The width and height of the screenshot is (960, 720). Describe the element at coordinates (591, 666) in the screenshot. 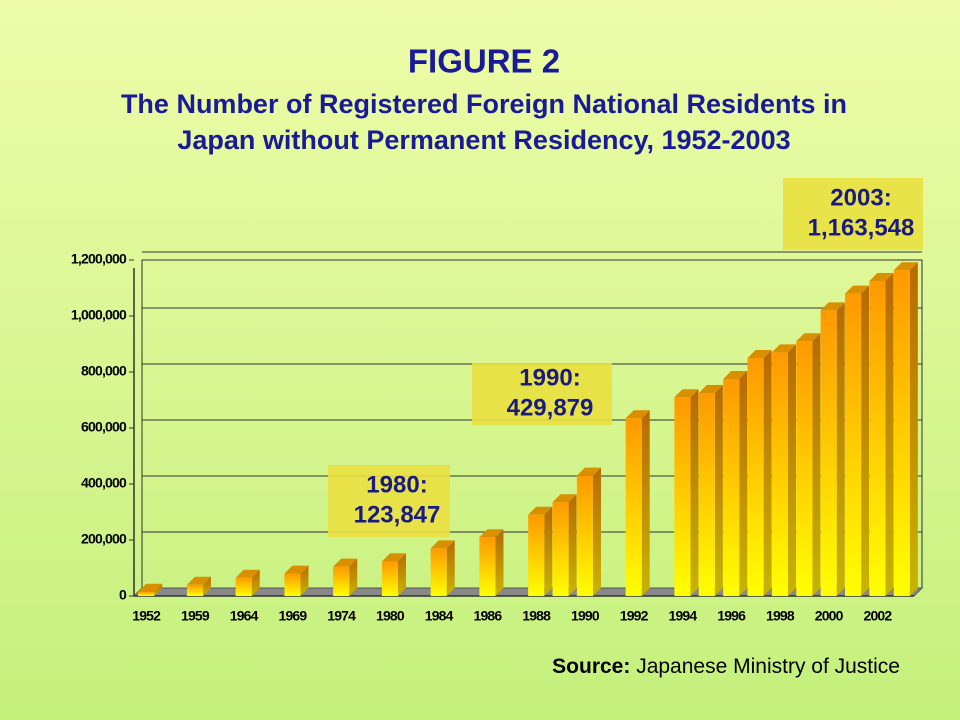

I see `source-label: Source:` at that location.